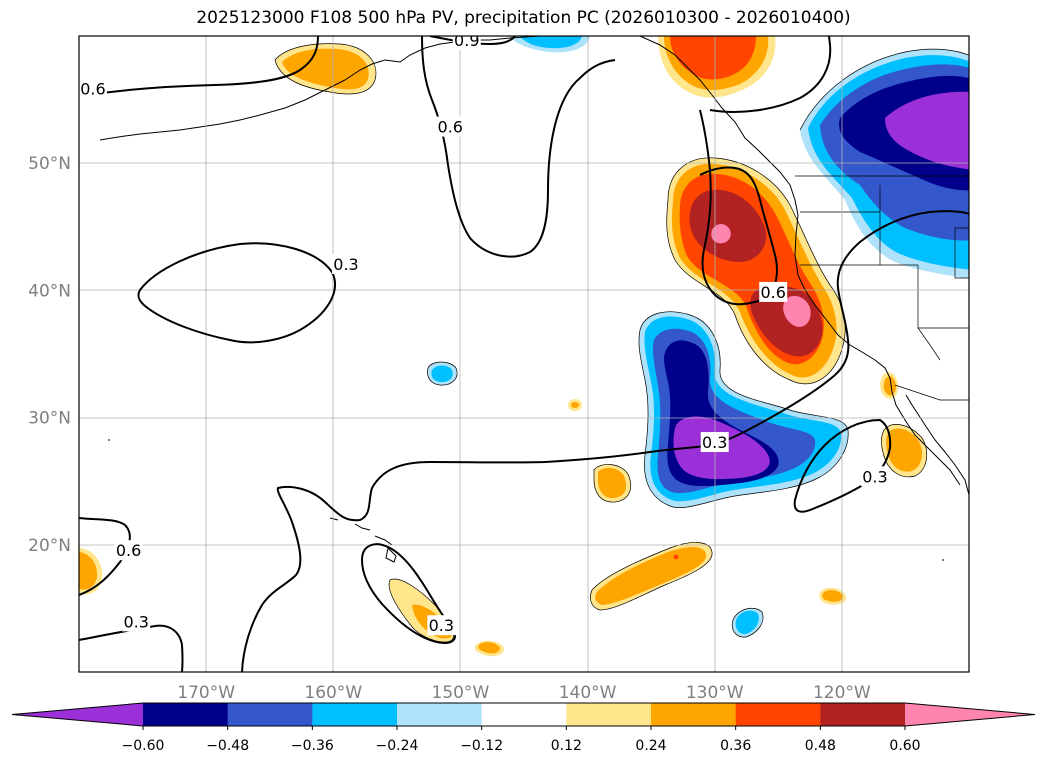  What do you see at coordinates (481, 746) in the screenshot?
I see `colorbar-tick-label: −0.12` at bounding box center [481, 746].